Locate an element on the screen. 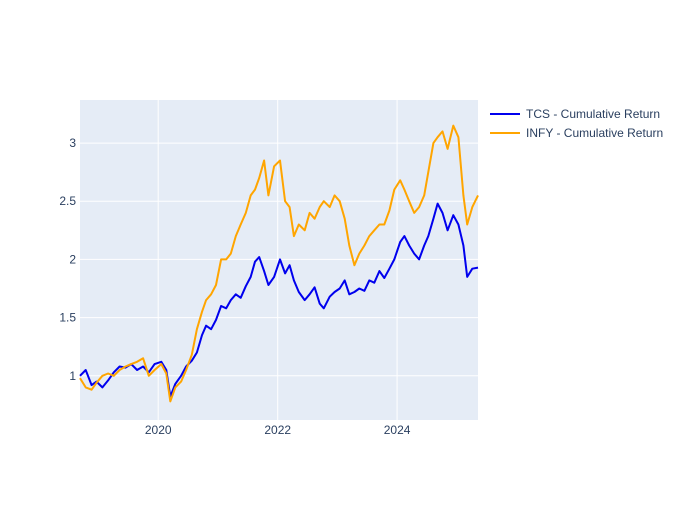  legend-item-tcs: TCS - Cumulative Return is located at coordinates (575, 114).